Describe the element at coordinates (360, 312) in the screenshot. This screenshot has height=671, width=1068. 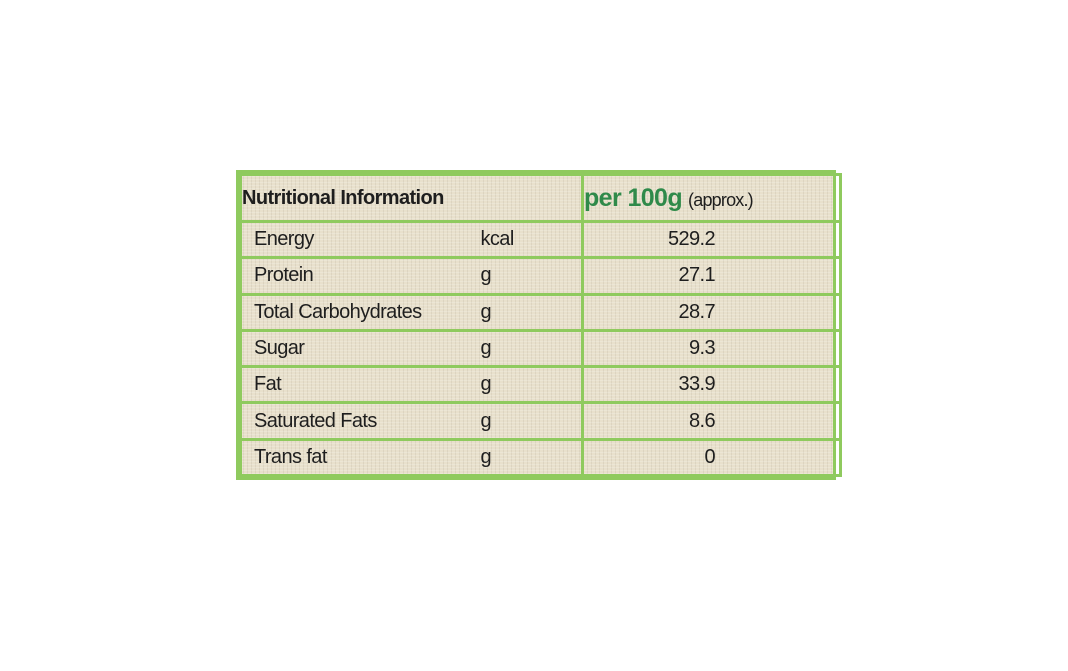
I see `nutrient-name: Total Carbohydrates` at that location.